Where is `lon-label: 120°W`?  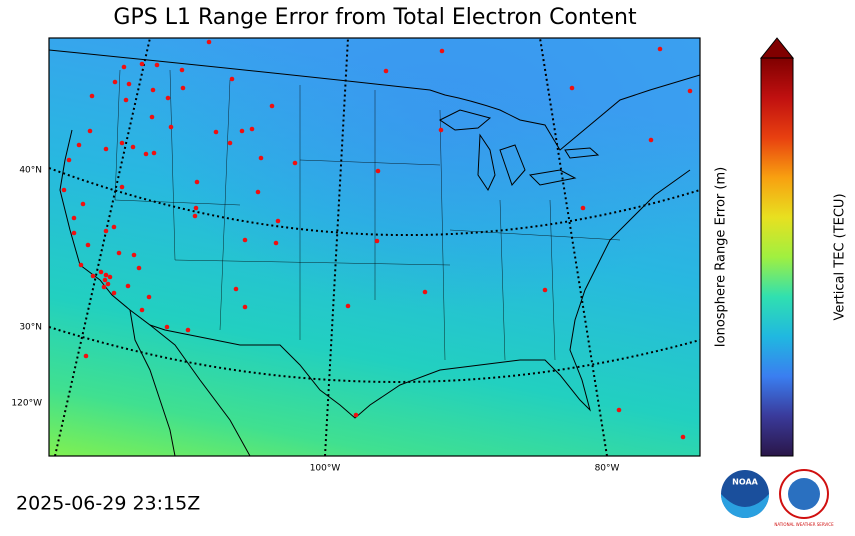
lon-label: 120°W is located at coordinates (26, 404).